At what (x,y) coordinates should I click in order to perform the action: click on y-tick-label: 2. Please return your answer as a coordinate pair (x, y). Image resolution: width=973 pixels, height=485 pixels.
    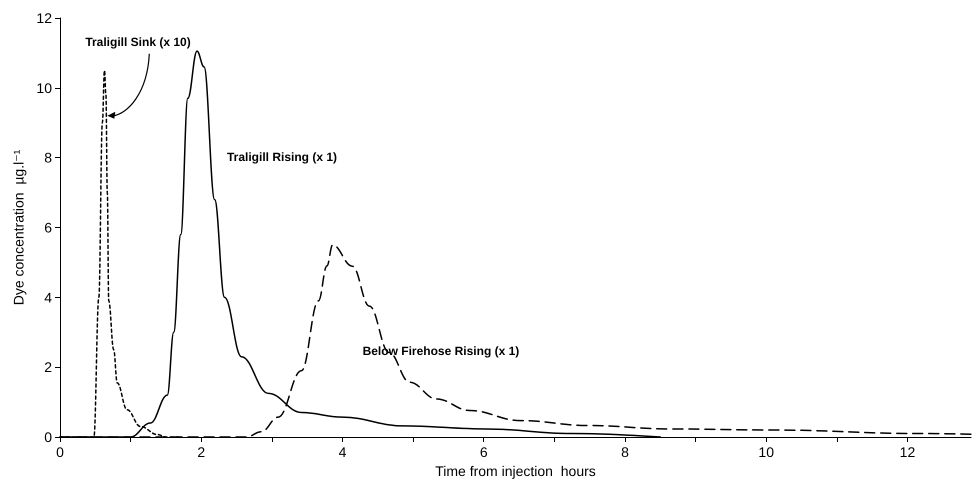
    Looking at the image, I should click on (48, 367).